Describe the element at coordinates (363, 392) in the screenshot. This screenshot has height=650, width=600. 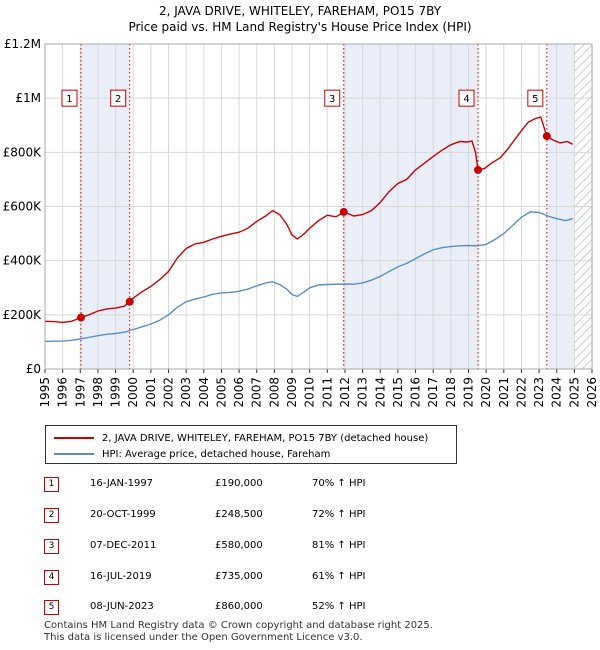
I see `x-tick-label: 2013` at that location.